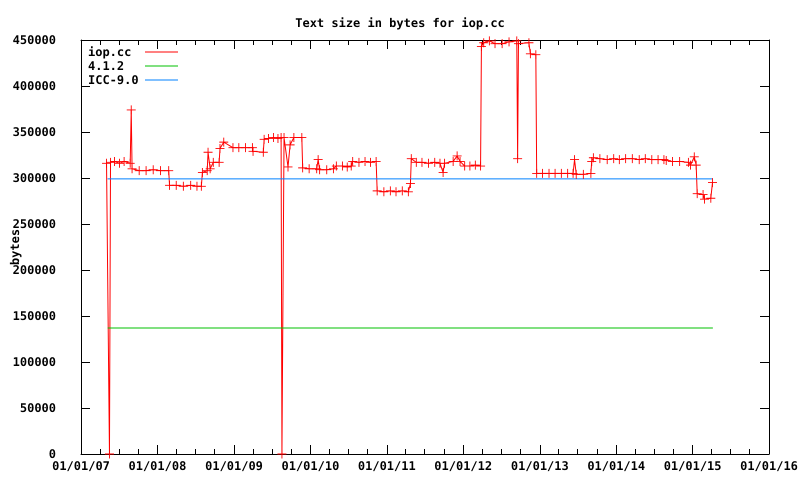 Image resolution: width=800 pixels, height=480 pixels. Describe the element at coordinates (34, 86) in the screenshot. I see `y-tick-label: 400000` at that location.